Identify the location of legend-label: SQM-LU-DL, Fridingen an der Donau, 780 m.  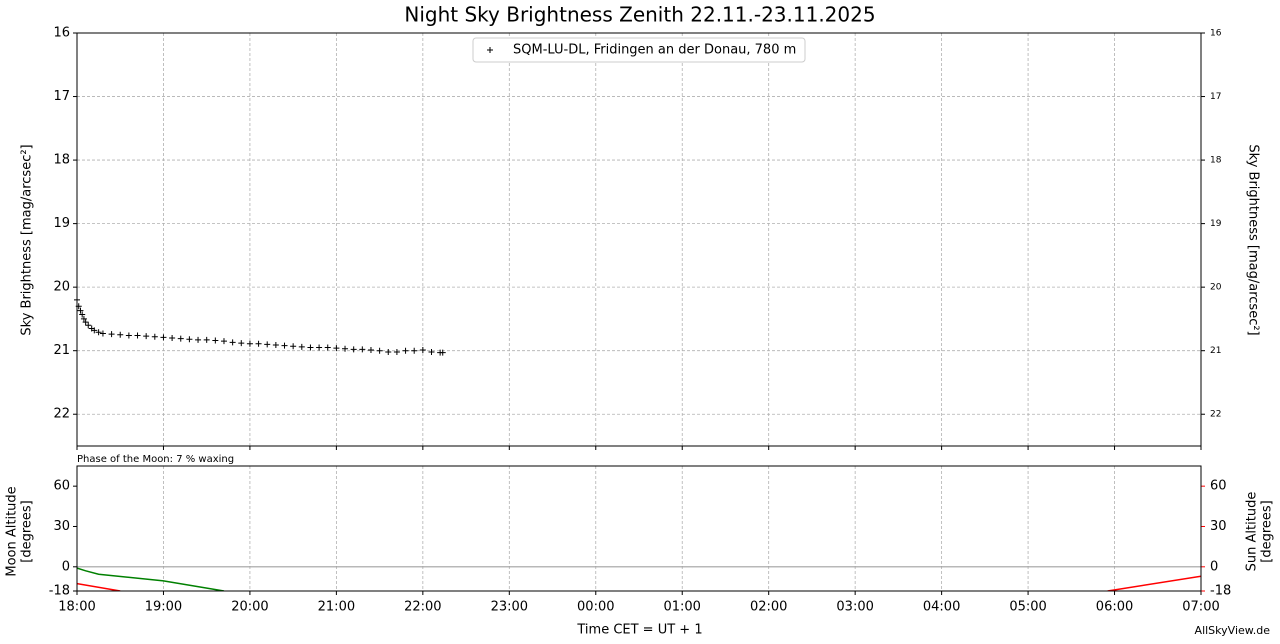
(654, 50).